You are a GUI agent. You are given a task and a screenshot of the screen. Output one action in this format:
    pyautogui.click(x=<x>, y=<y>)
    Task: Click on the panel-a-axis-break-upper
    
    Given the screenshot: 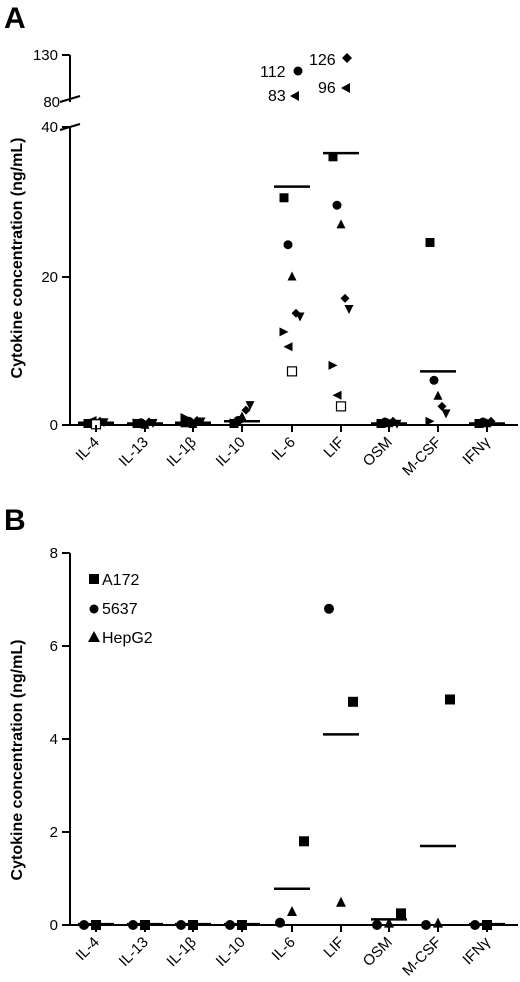 What is the action you would take?
    pyautogui.click(x=70, y=99)
    